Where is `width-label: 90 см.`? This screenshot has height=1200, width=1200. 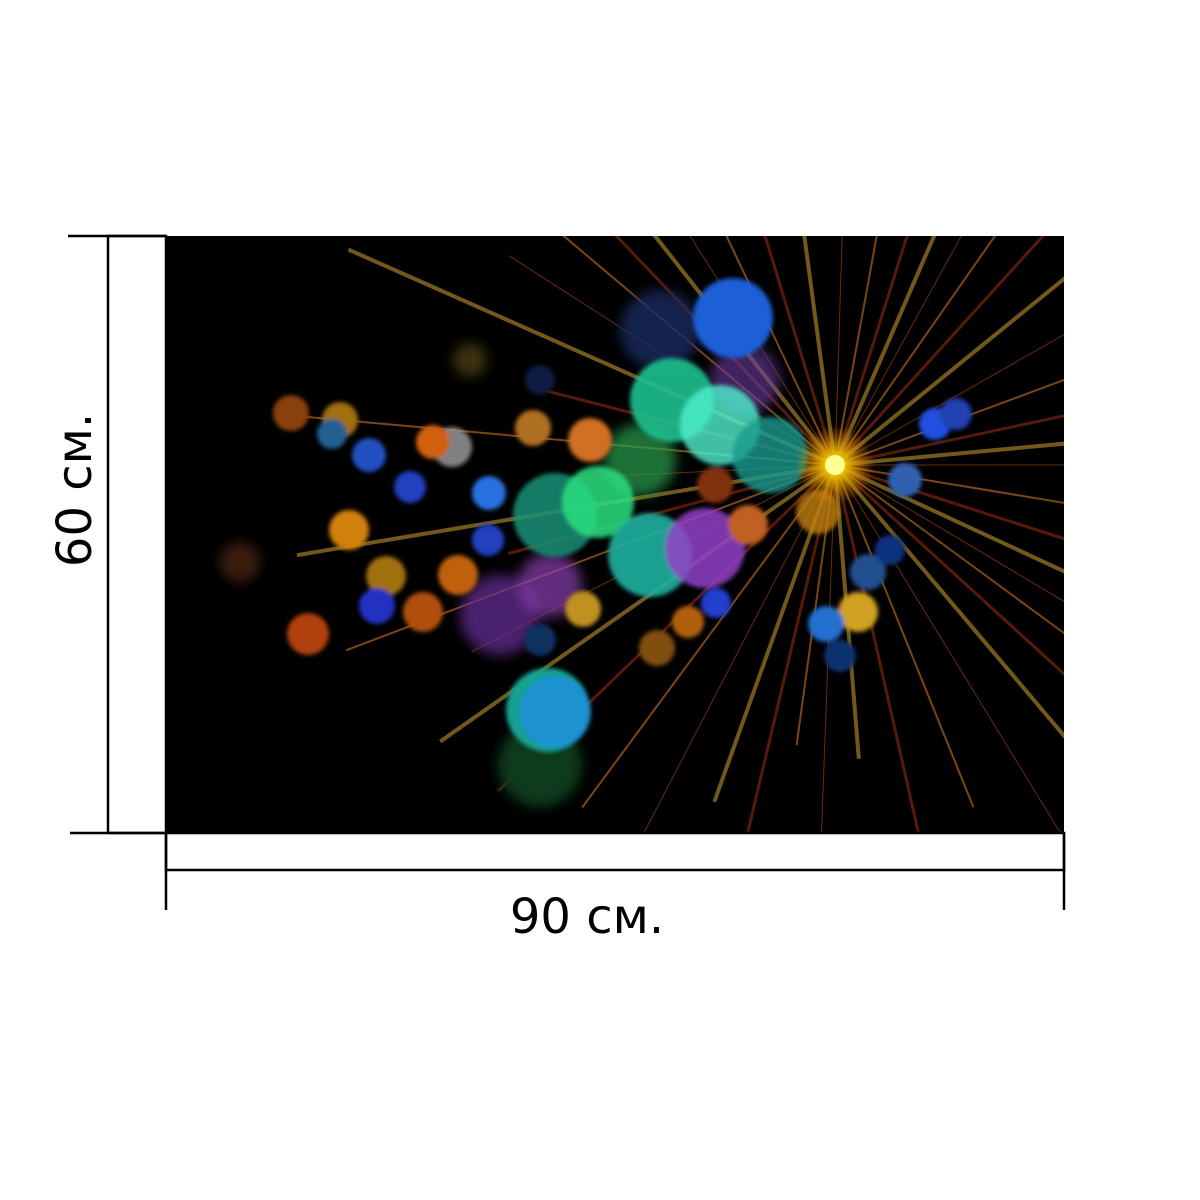 width-label: 90 см. is located at coordinates (587, 917).